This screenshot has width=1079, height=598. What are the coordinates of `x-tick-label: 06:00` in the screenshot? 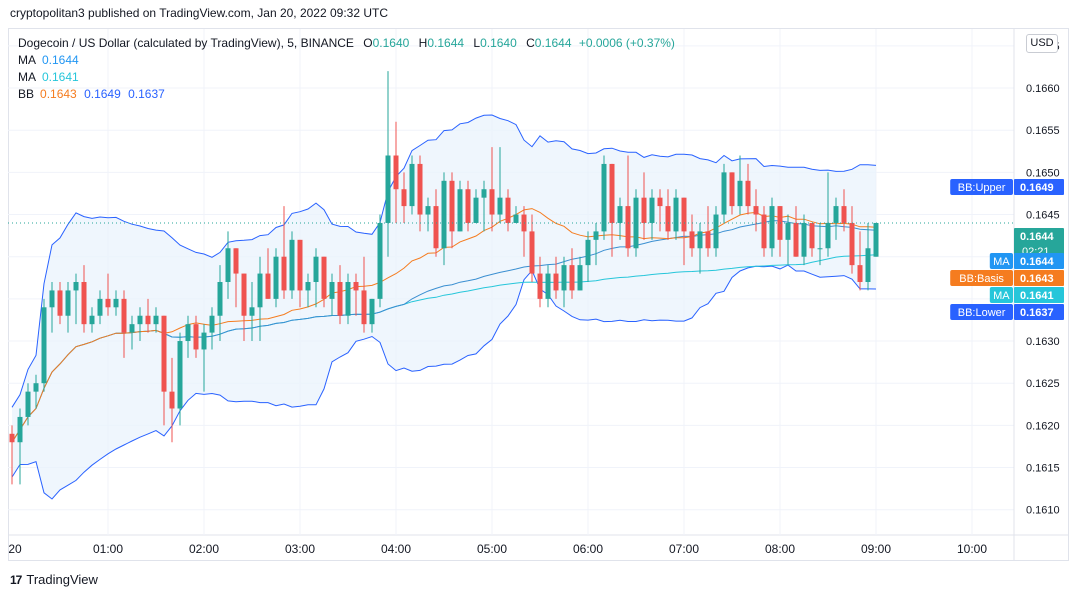 It's located at (588, 549).